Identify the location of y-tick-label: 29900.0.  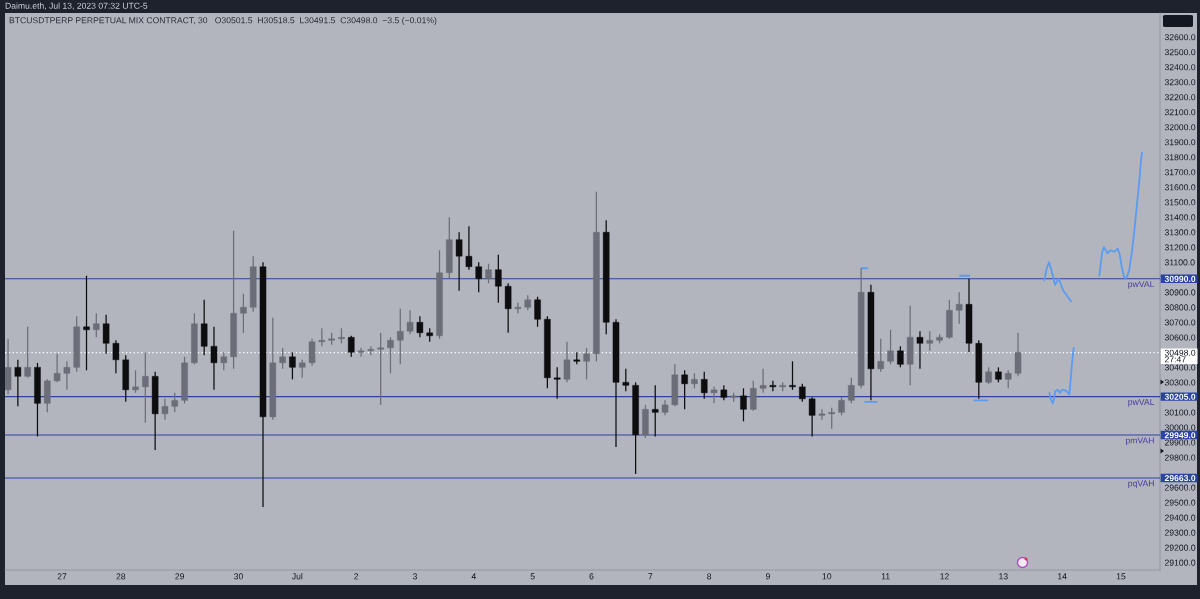
(1180, 442).